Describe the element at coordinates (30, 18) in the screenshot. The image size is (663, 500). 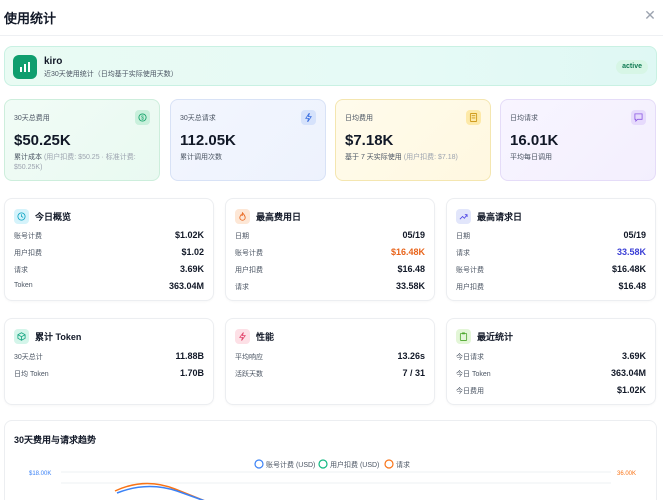
I see `dialog-title: 使用统计` at that location.